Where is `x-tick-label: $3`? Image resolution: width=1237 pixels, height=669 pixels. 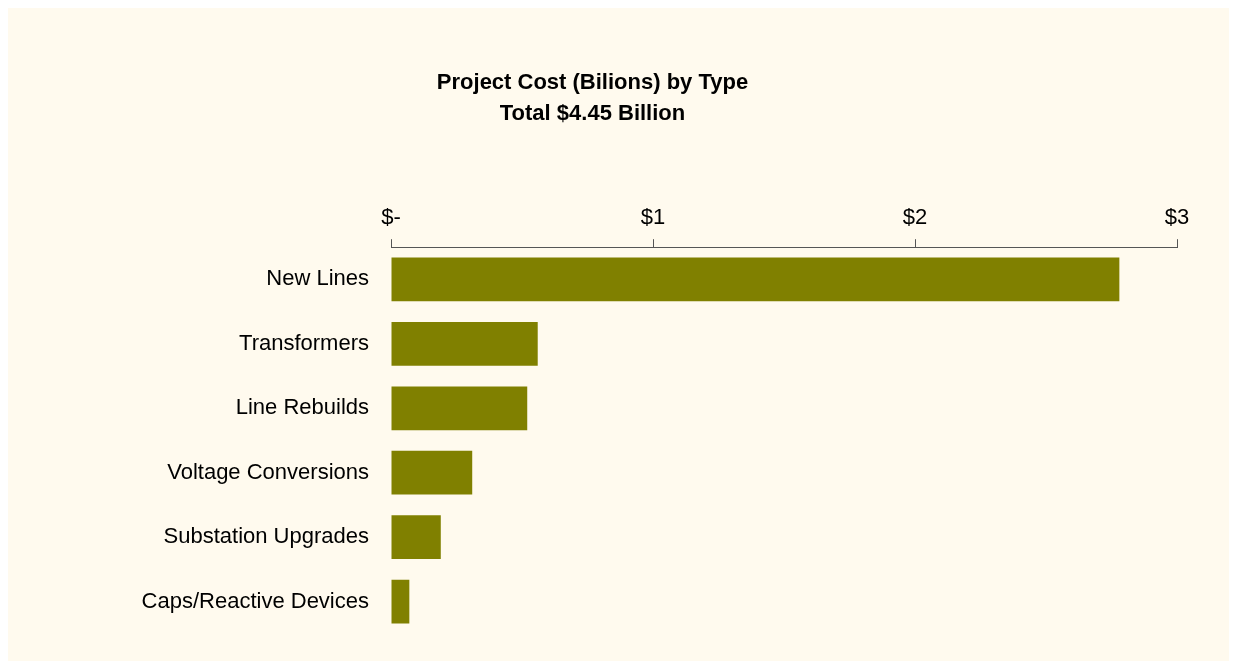
x-tick-label: $3 is located at coordinates (1177, 217).